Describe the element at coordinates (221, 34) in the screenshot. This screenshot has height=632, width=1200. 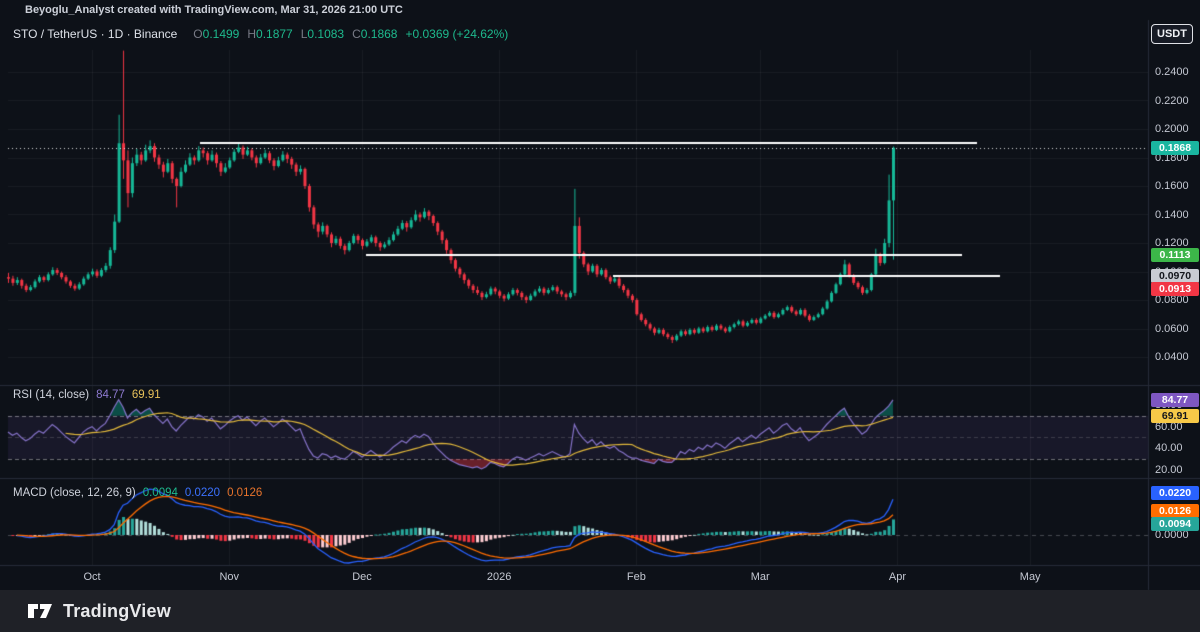
I see `open-value: 0.1499` at that location.